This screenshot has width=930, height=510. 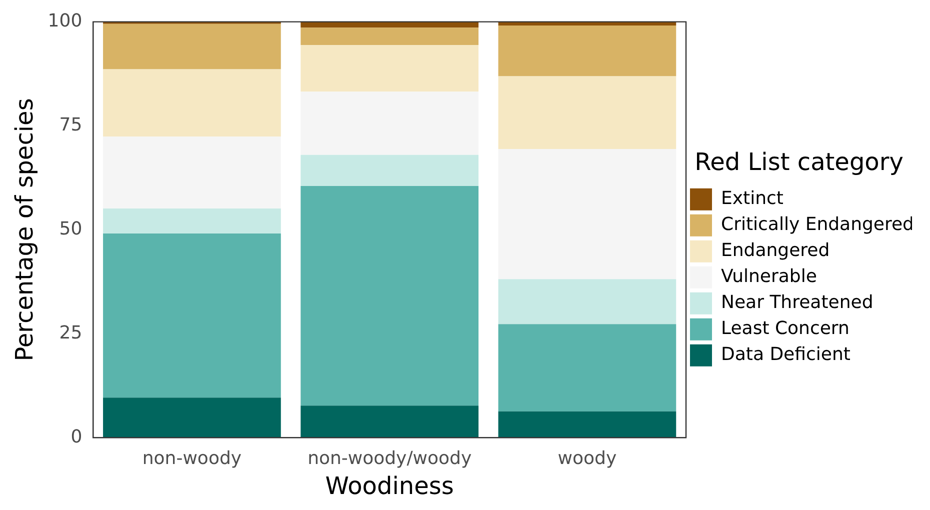 I want to click on y-tick-label: 75, so click(x=70, y=125).